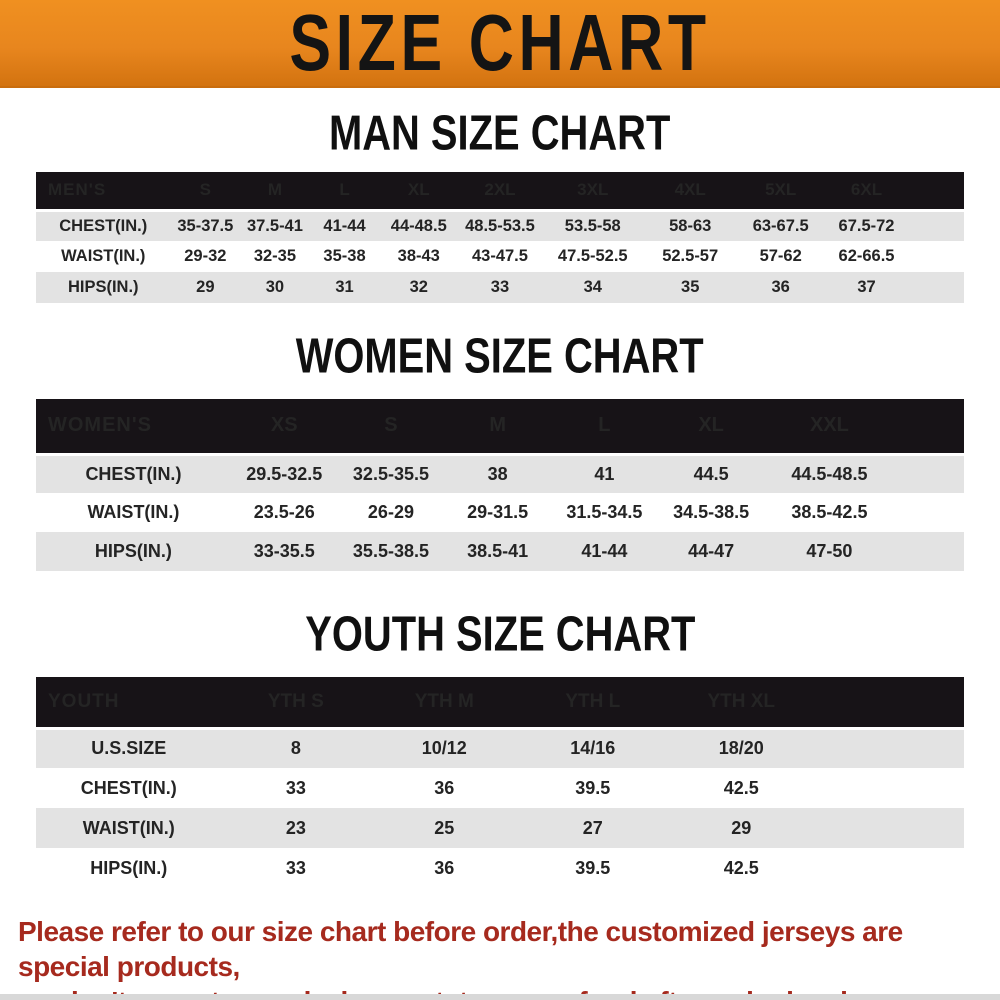 This screenshot has width=1000, height=1000. I want to click on column-header: 2XL, so click(500, 192).